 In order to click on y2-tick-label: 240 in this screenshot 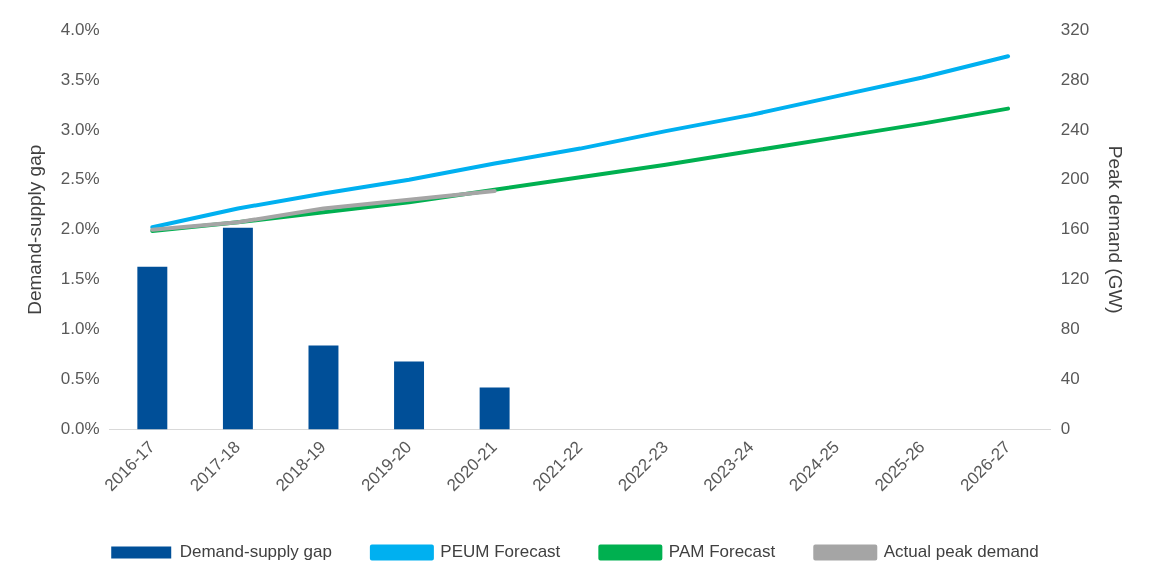, I will do `click(1075, 129)`.